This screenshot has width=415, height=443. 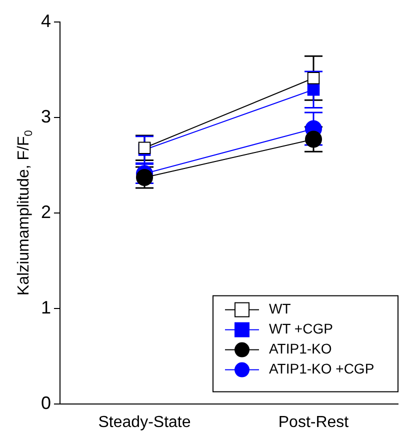 What do you see at coordinates (46, 212) in the screenshot?
I see `y-tick-label: 2` at bounding box center [46, 212].